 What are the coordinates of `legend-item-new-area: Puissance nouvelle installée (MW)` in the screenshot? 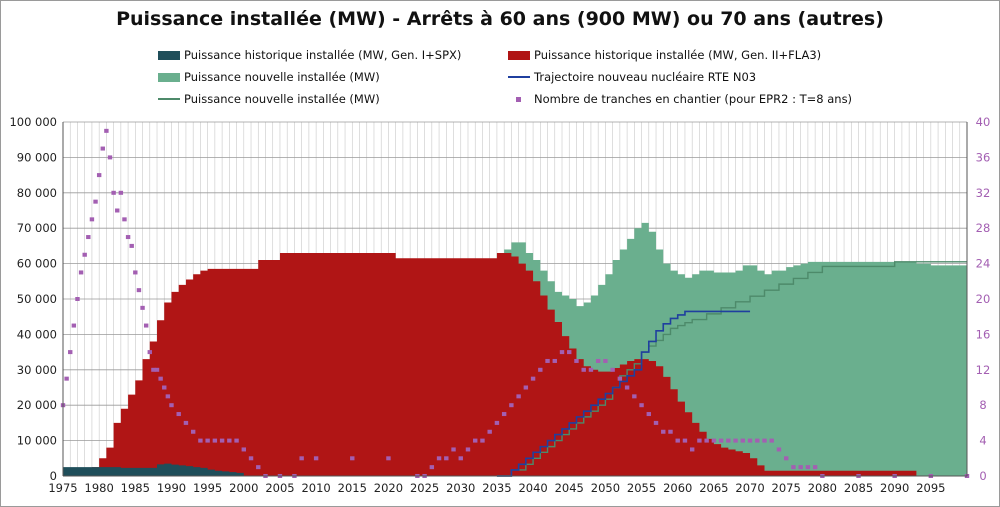 It's located at (269, 77).